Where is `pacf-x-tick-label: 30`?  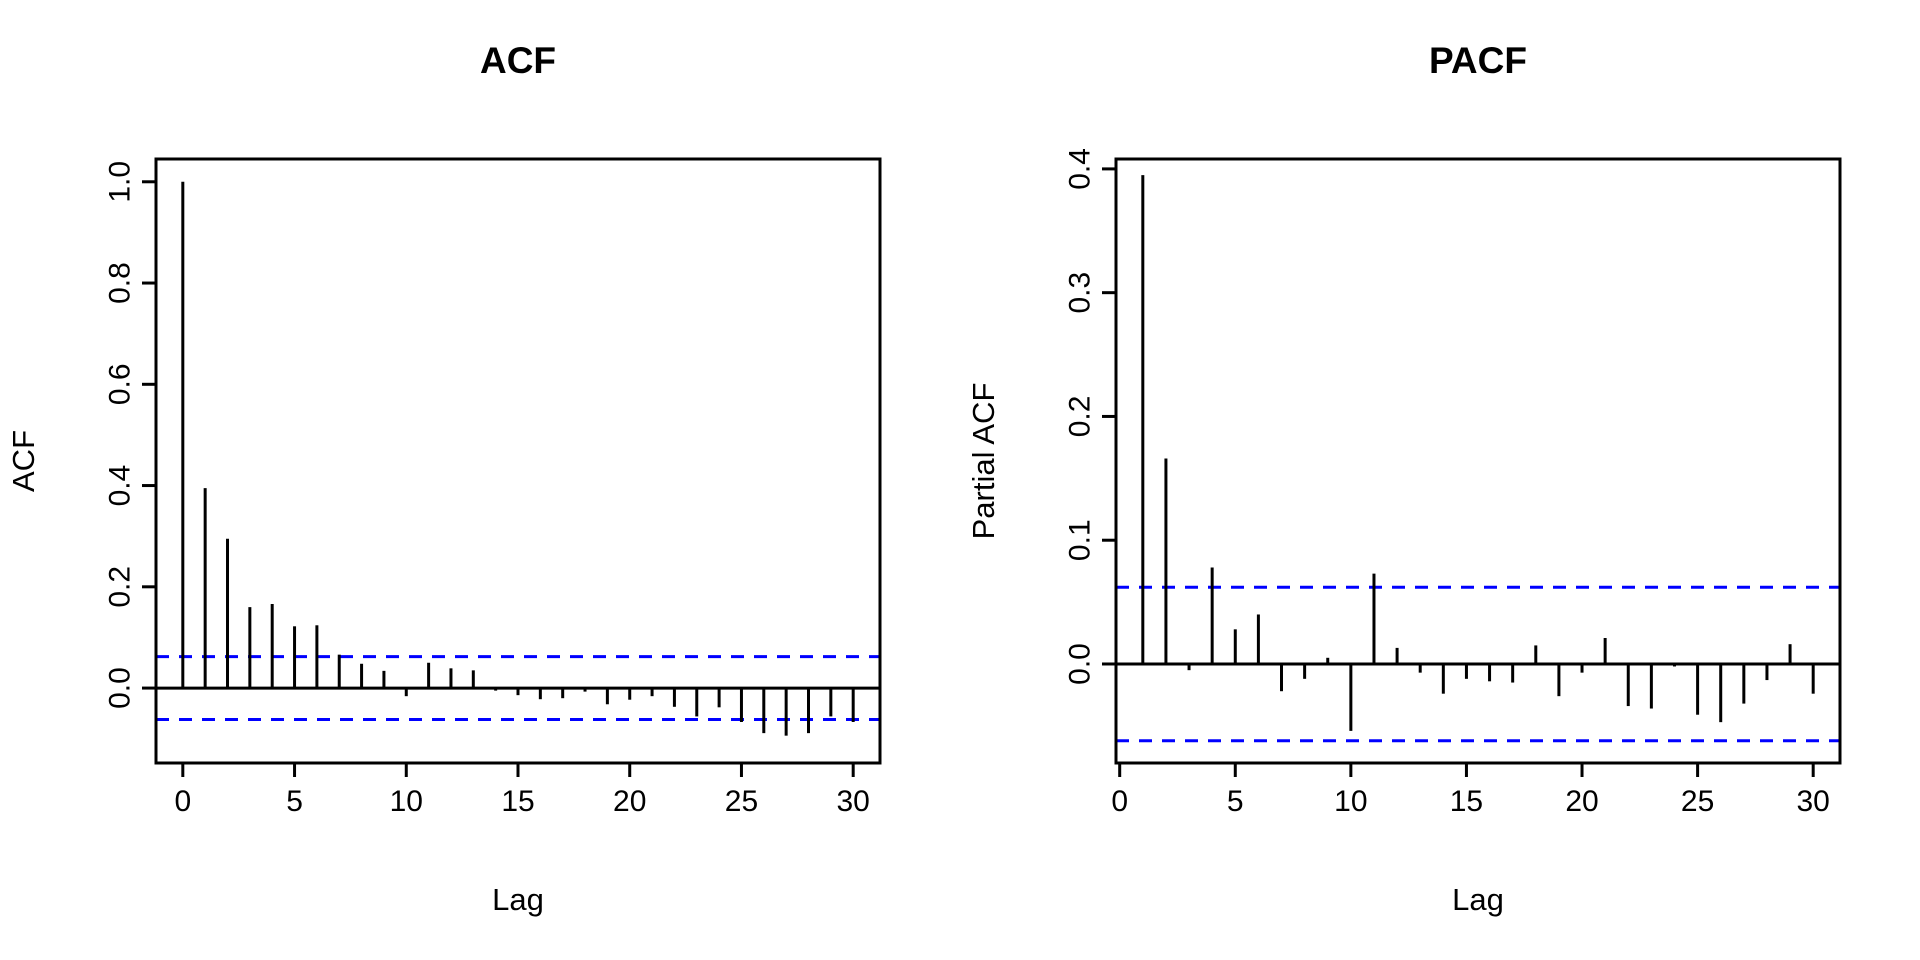 pacf-x-tick-label: 30 is located at coordinates (1812, 801).